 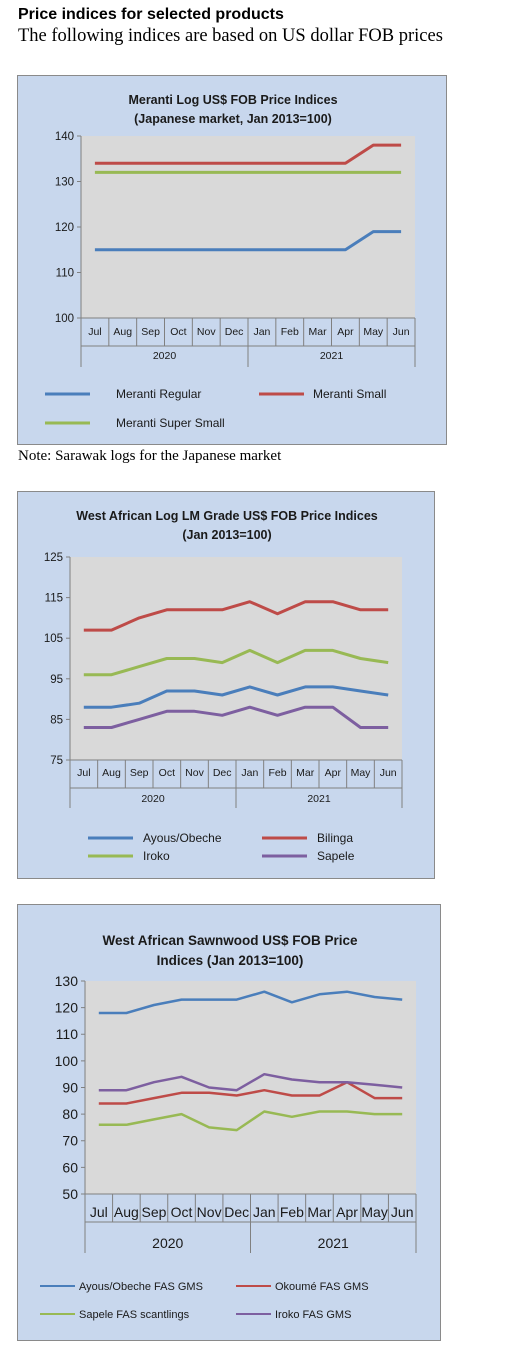 What do you see at coordinates (53, 639) in the screenshot?
I see `y-tick-label: 105` at bounding box center [53, 639].